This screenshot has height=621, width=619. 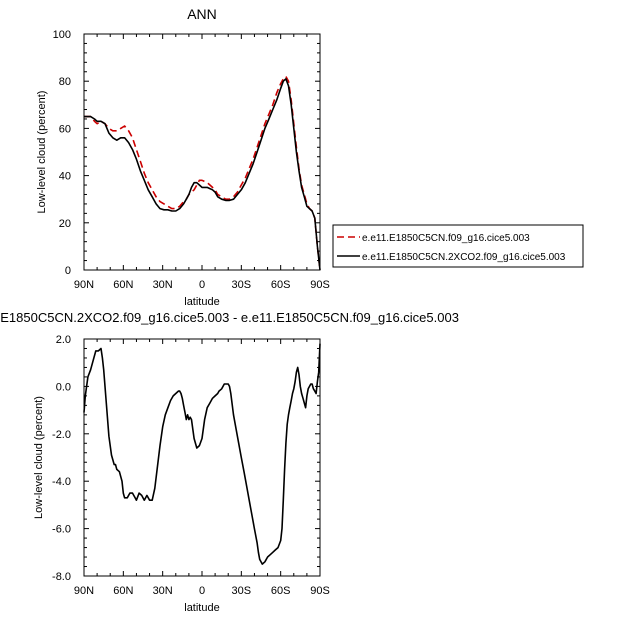 I want to click on chart1-x-tick-label: 0, so click(x=202, y=285).